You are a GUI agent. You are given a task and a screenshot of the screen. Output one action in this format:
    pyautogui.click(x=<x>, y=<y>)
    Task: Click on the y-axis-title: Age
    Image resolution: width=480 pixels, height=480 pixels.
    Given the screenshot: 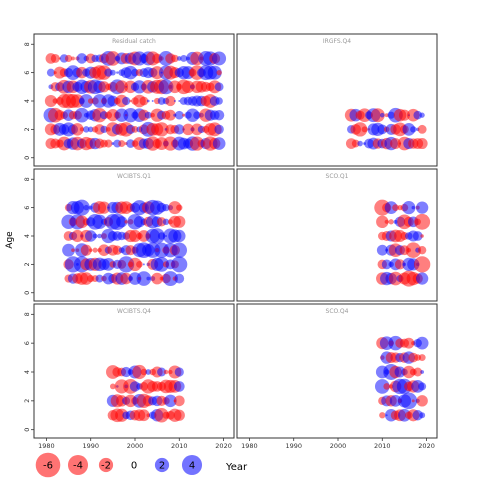 What is the action you would take?
    pyautogui.click(x=10, y=240)
    